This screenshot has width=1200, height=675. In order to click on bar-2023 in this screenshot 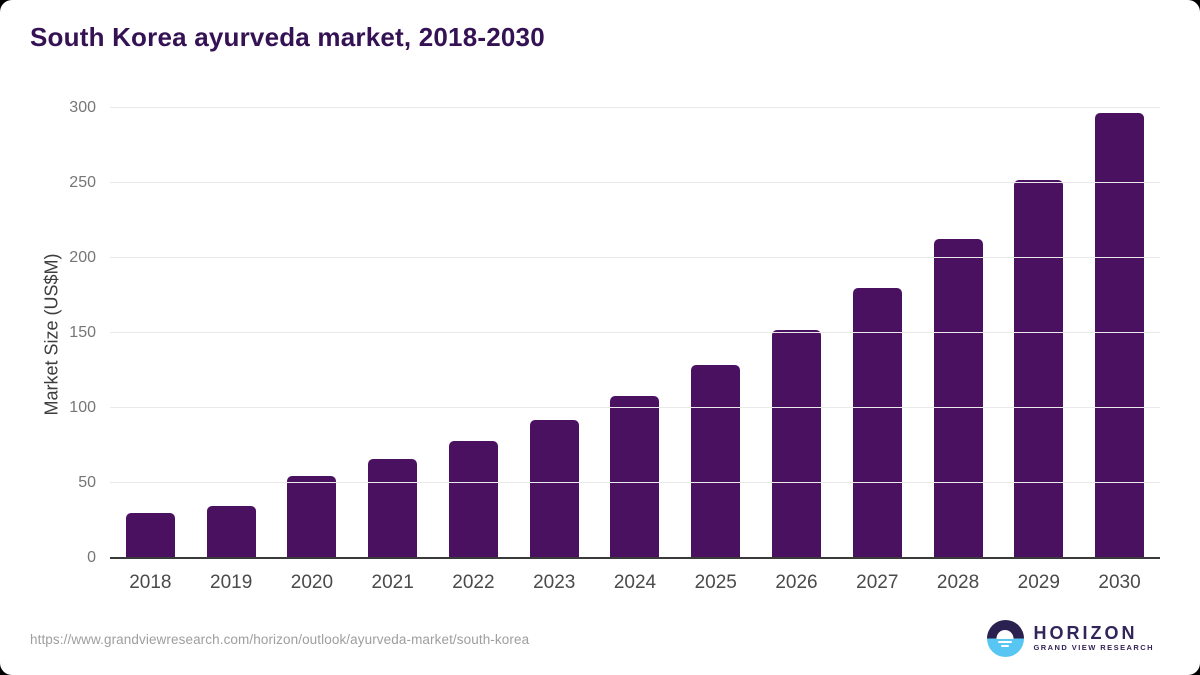, I will do `click(554, 489)`.